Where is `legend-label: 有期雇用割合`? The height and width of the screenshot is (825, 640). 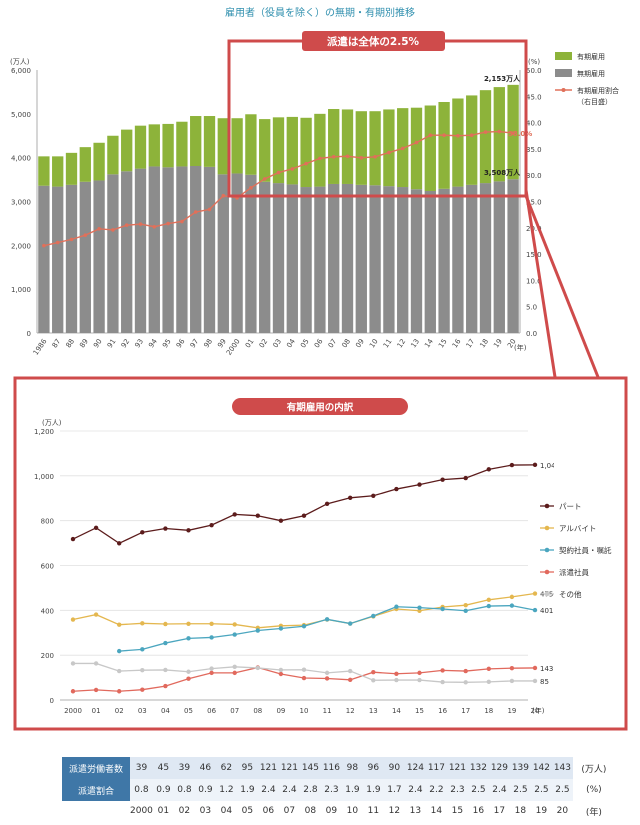
legend-label: 有期雇用割合 is located at coordinates (598, 90).